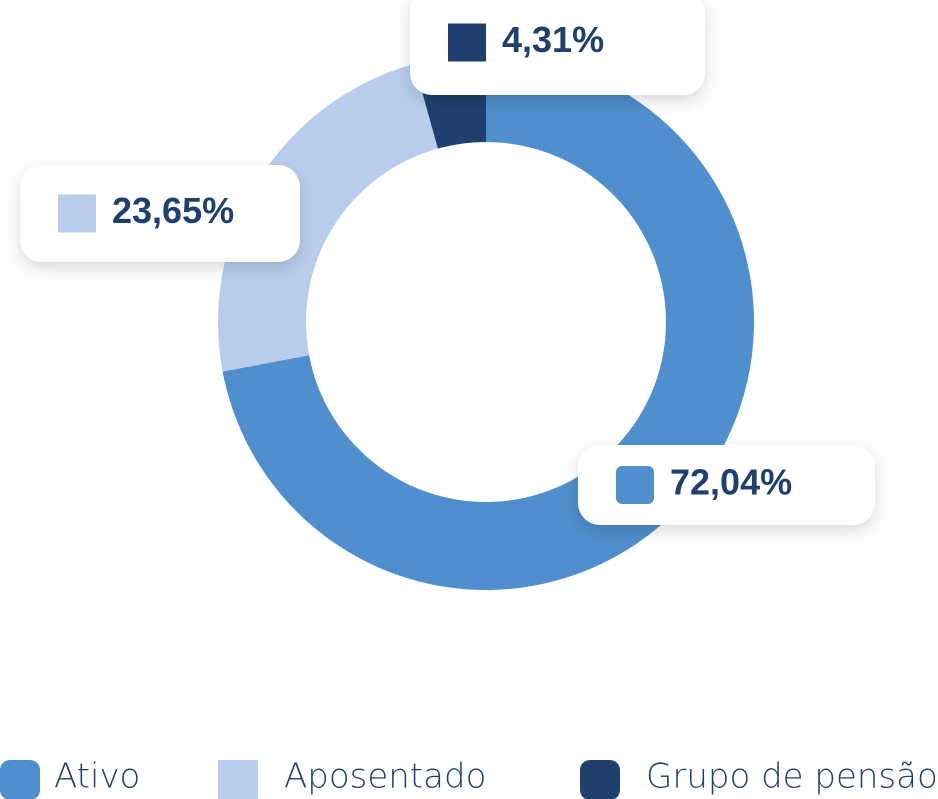 The width and height of the screenshot is (938, 799). Describe the element at coordinates (97, 777) in the screenshot. I see `legend-label: Ativo` at that location.